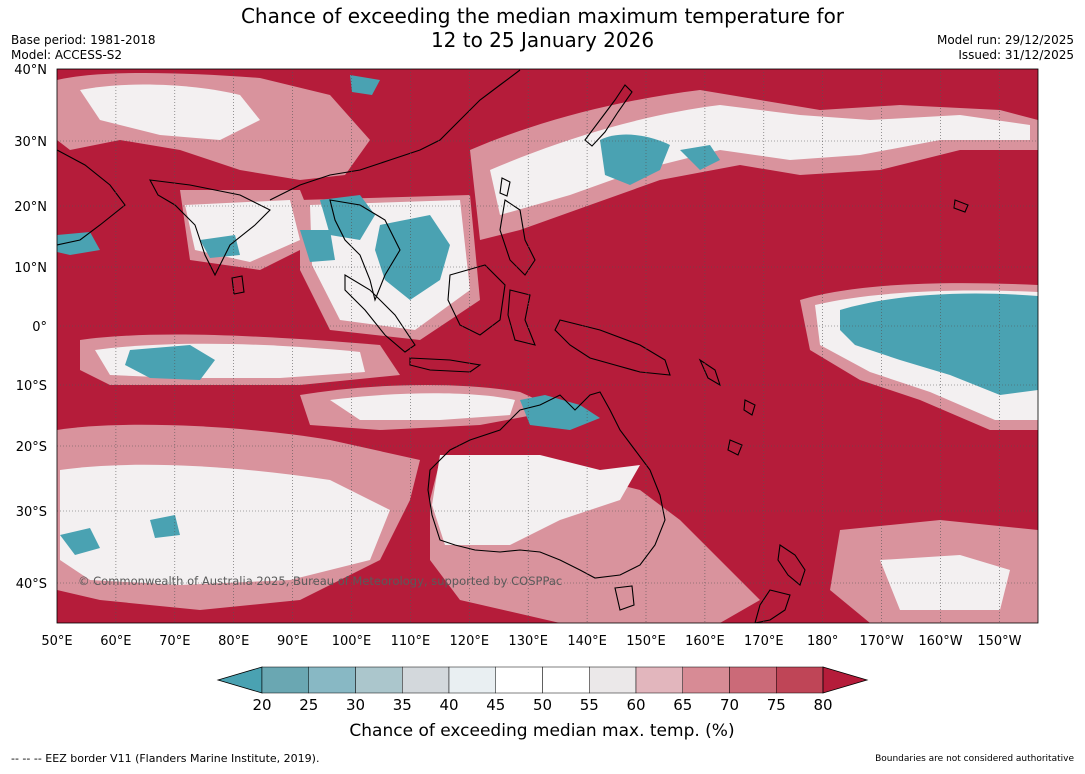 The image size is (1085, 774). I want to click on latitude-tick-label: 10°N, so click(30, 268).